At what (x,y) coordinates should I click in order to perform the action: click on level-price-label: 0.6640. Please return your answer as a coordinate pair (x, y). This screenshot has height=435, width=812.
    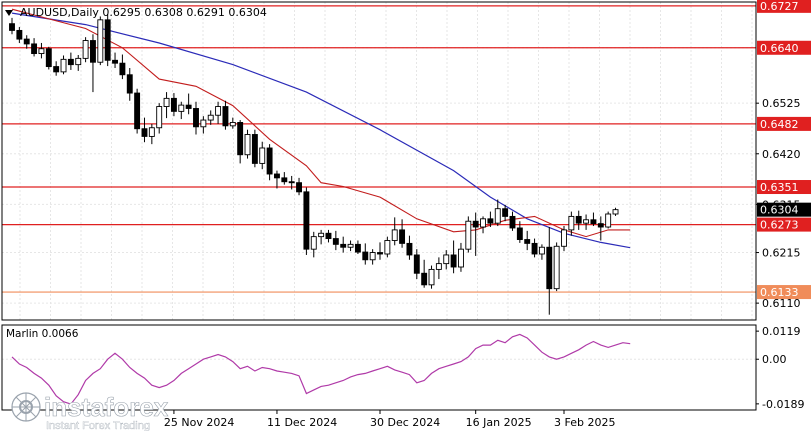
    Looking at the image, I should click on (779, 48).